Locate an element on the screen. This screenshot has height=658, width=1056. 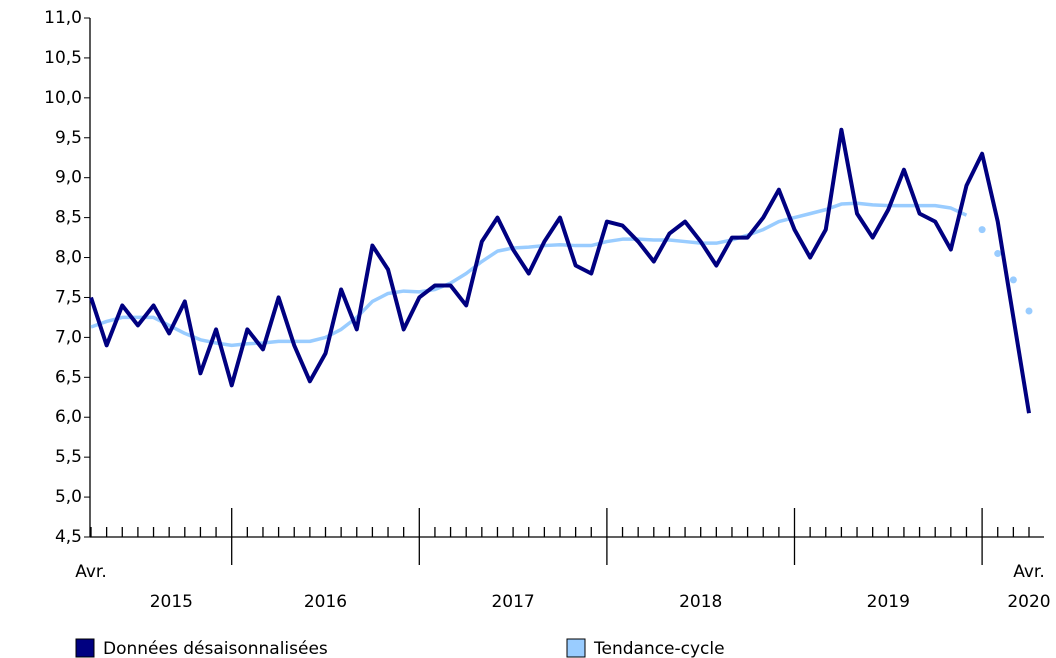
year-label: 2015 is located at coordinates (171, 602).